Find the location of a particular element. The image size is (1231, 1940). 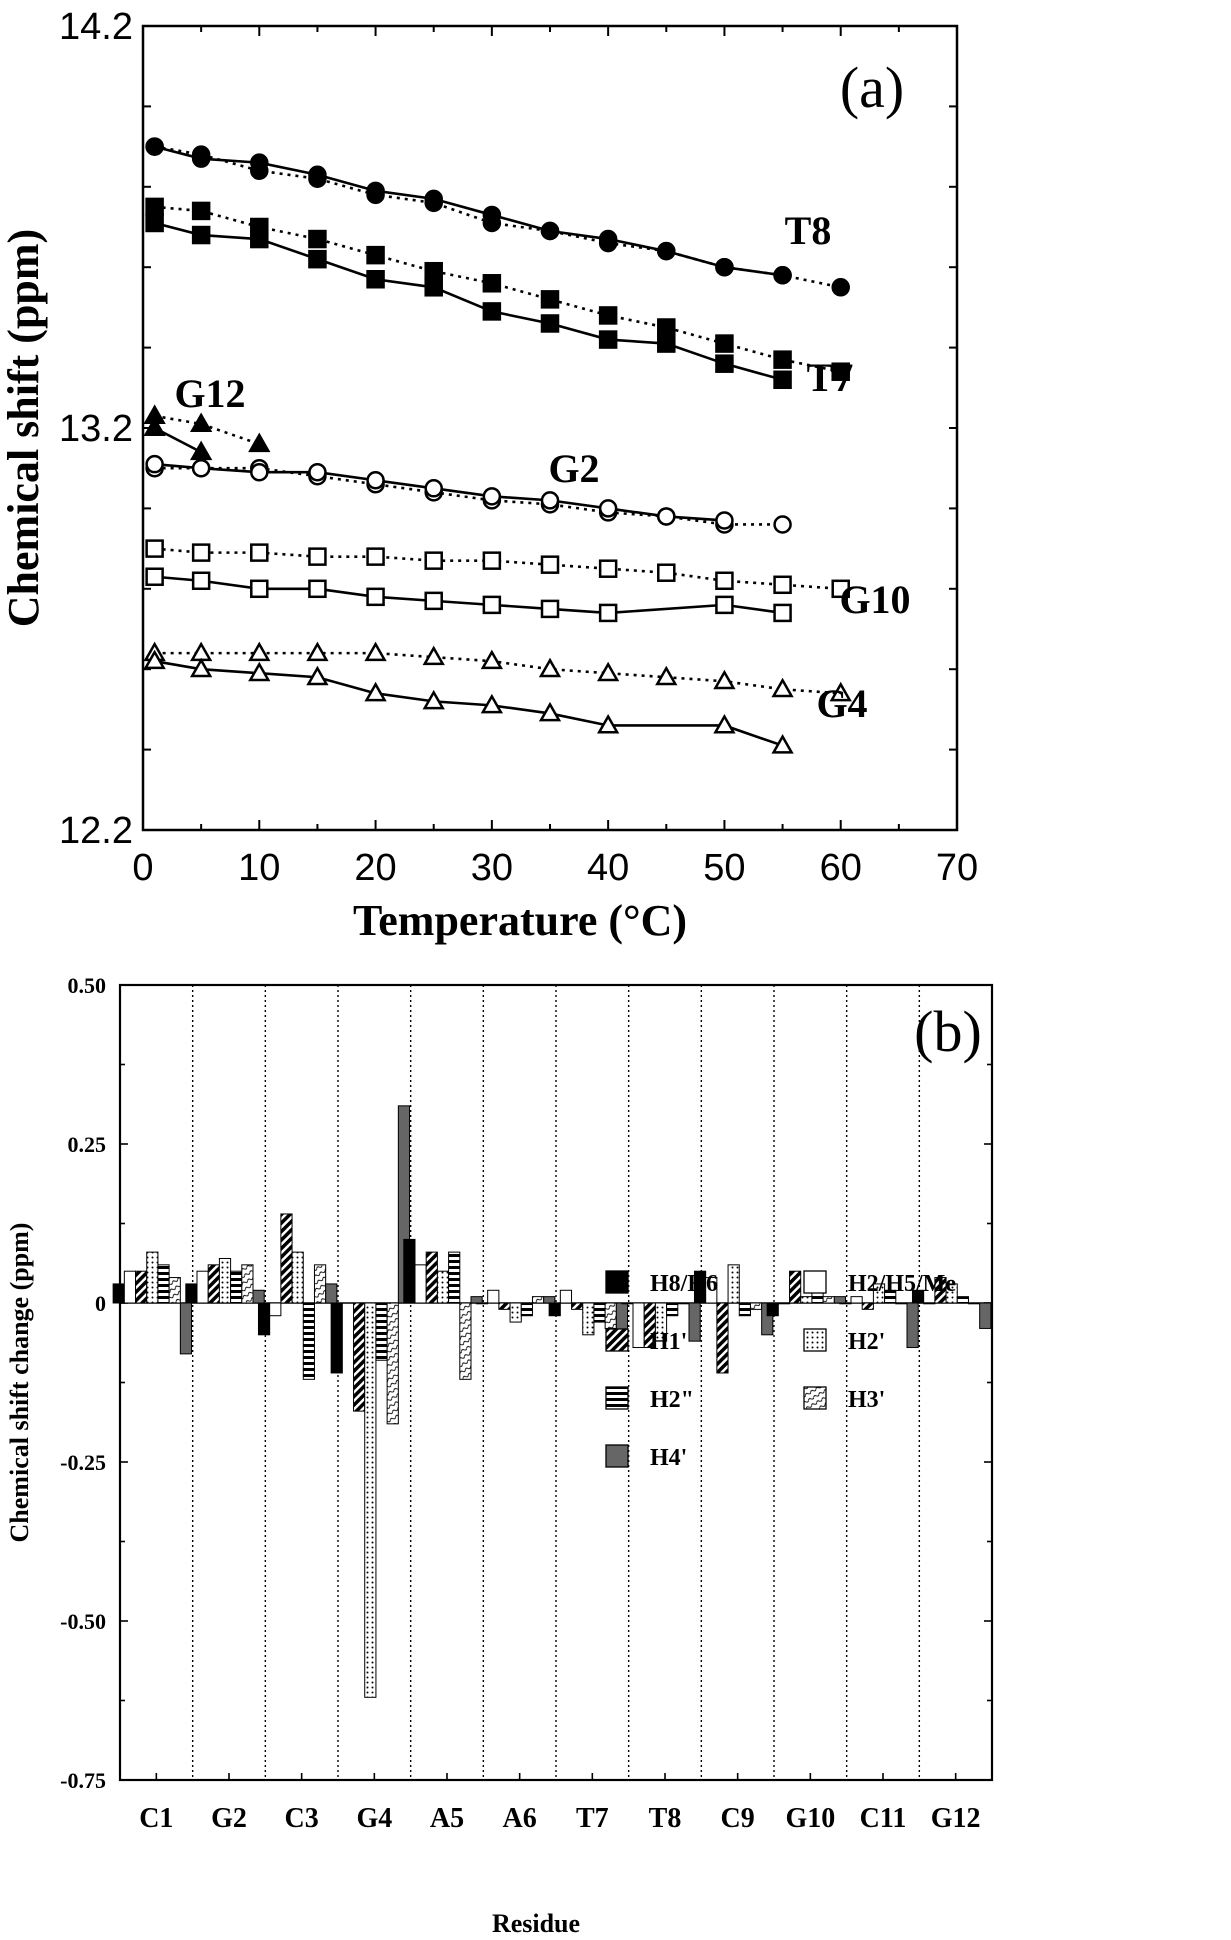

series-label-t7: T7 is located at coordinates (830, 377).